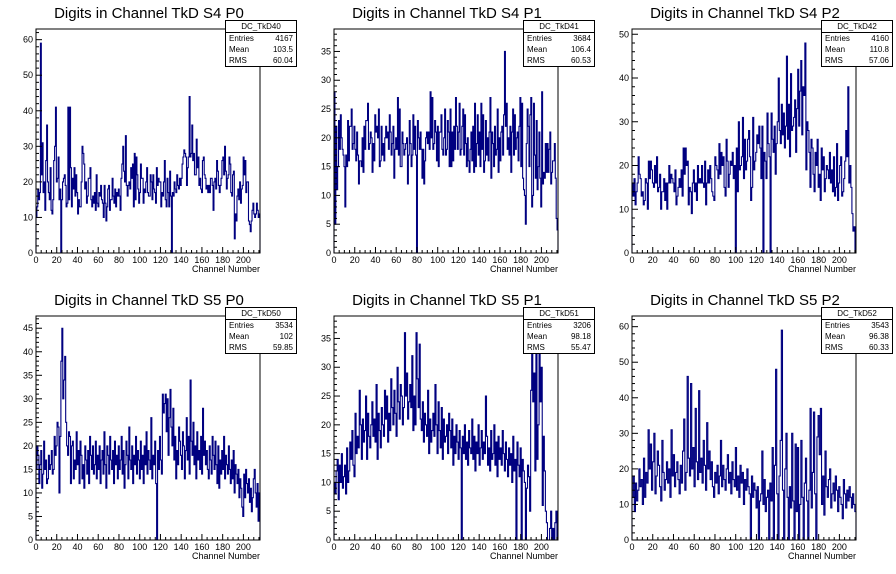  I want to click on stats-name: DC_TkD42, so click(857, 27).